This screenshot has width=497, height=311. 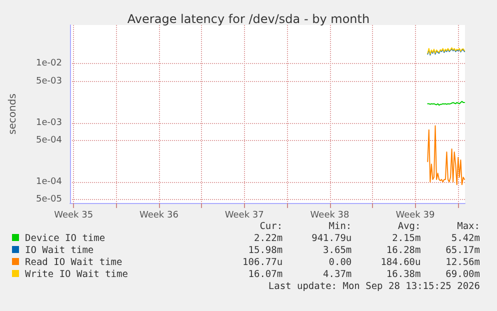 What do you see at coordinates (337, 275) in the screenshot?
I see `text: 4.37m` at bounding box center [337, 275].